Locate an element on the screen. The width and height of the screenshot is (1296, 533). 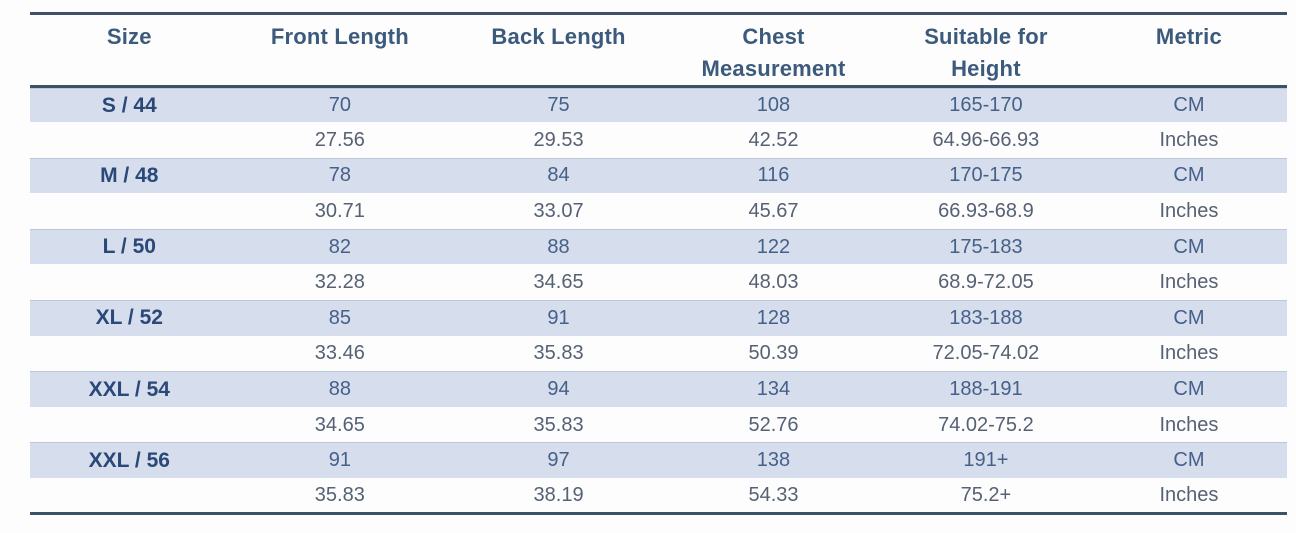
table-row: 27.56 29.53 42.52 64.96-66.93 Inches is located at coordinates (658, 140).